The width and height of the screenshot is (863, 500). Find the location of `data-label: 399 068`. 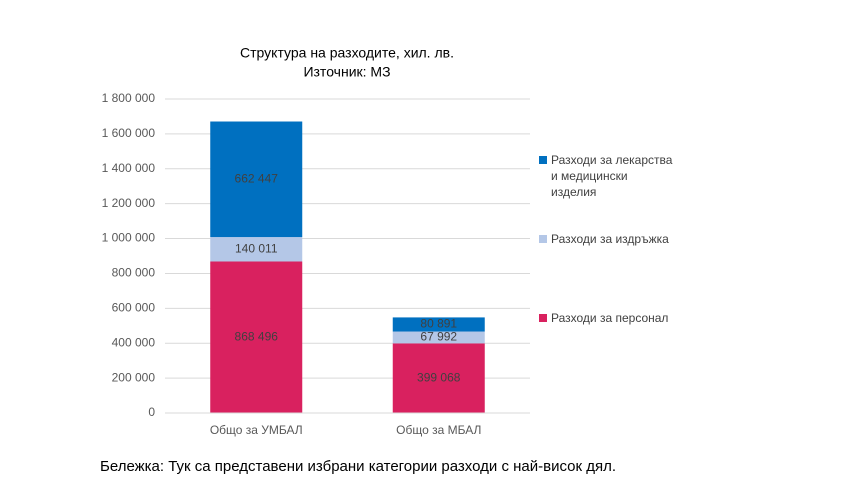

data-label: 399 068 is located at coordinates (439, 377).